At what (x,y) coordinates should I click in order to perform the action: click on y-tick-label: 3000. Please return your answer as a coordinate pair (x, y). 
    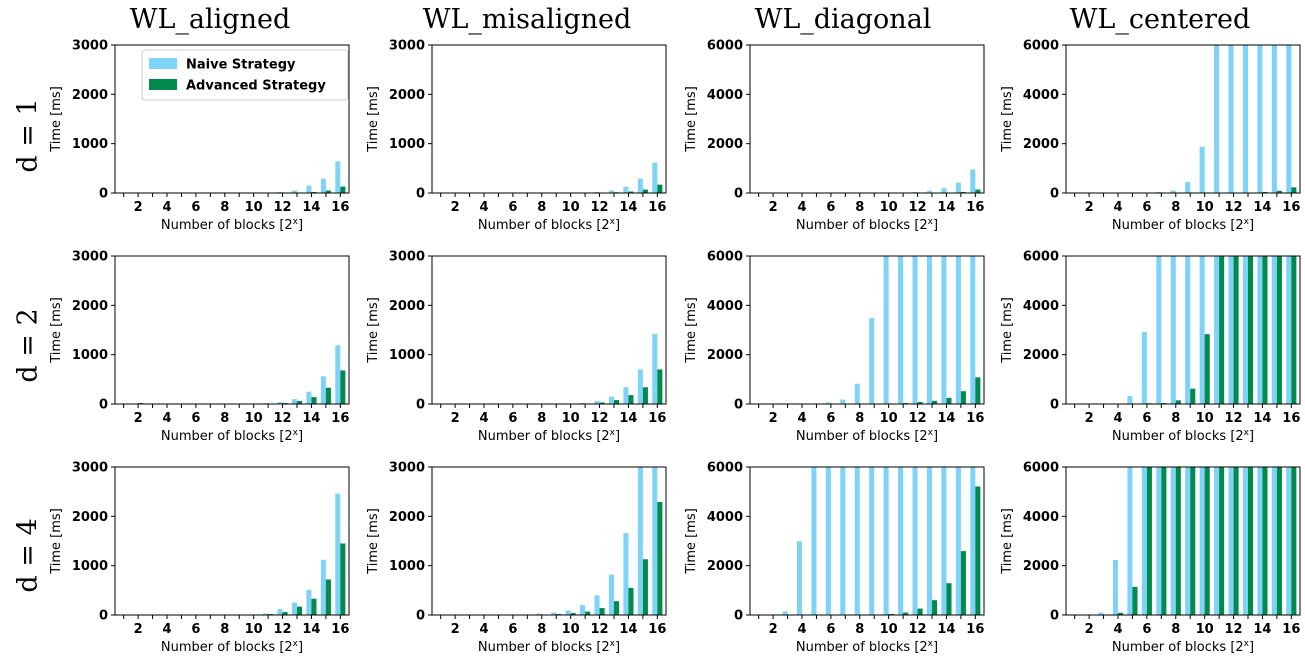
    Looking at the image, I should click on (407, 46).